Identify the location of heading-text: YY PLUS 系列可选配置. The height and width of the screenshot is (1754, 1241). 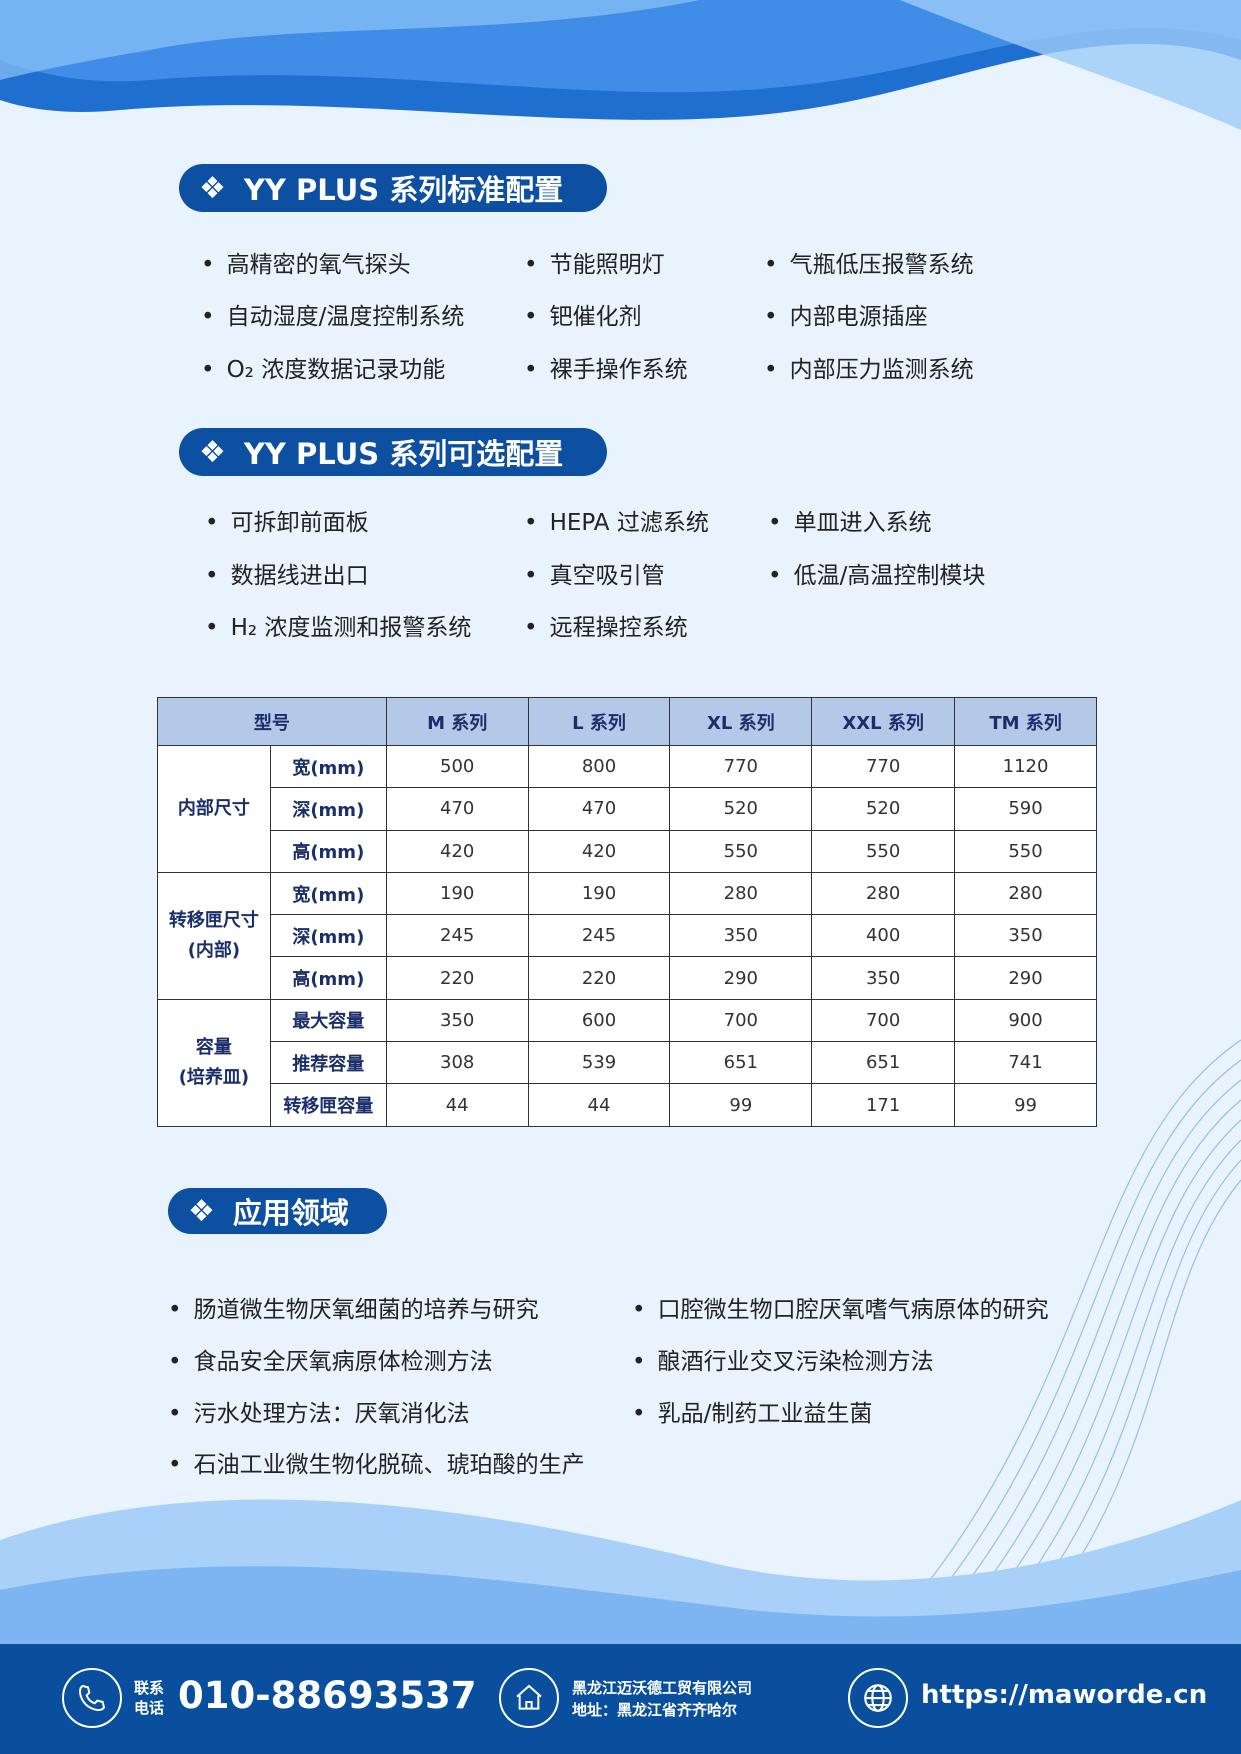
(403, 454).